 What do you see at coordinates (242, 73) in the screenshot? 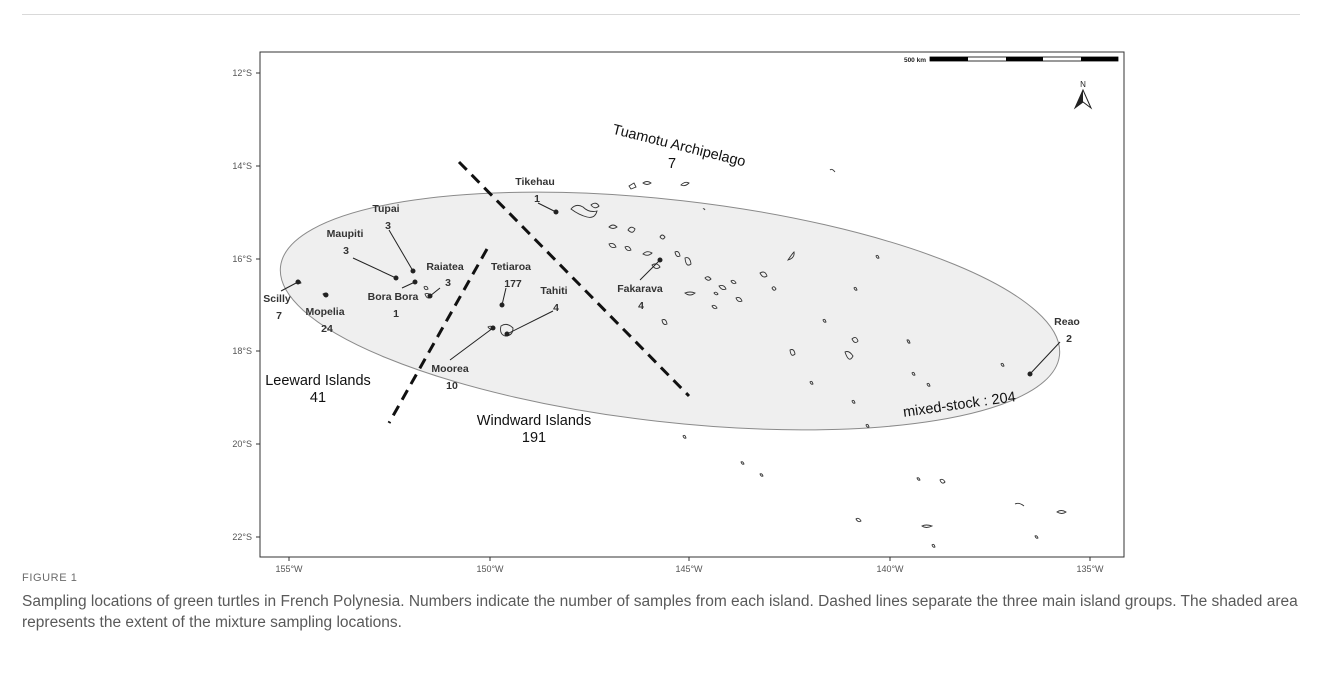
I see `lat-tick-label: 12°S` at bounding box center [242, 73].